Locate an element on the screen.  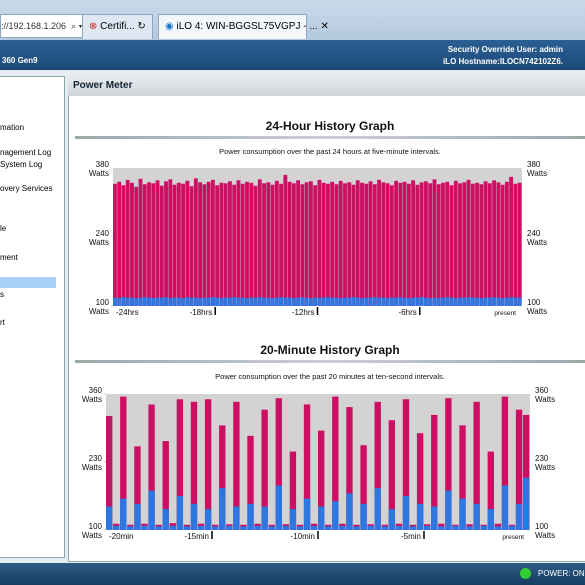
nav-item: rt is located at coordinates (2, 322).